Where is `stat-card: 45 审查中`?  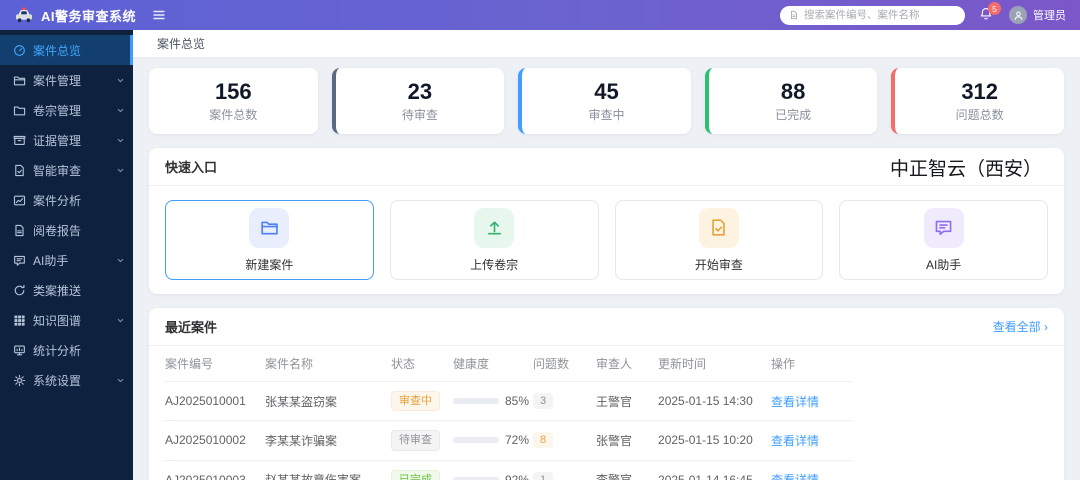
stat-card: 45 审查中 is located at coordinates (604, 101).